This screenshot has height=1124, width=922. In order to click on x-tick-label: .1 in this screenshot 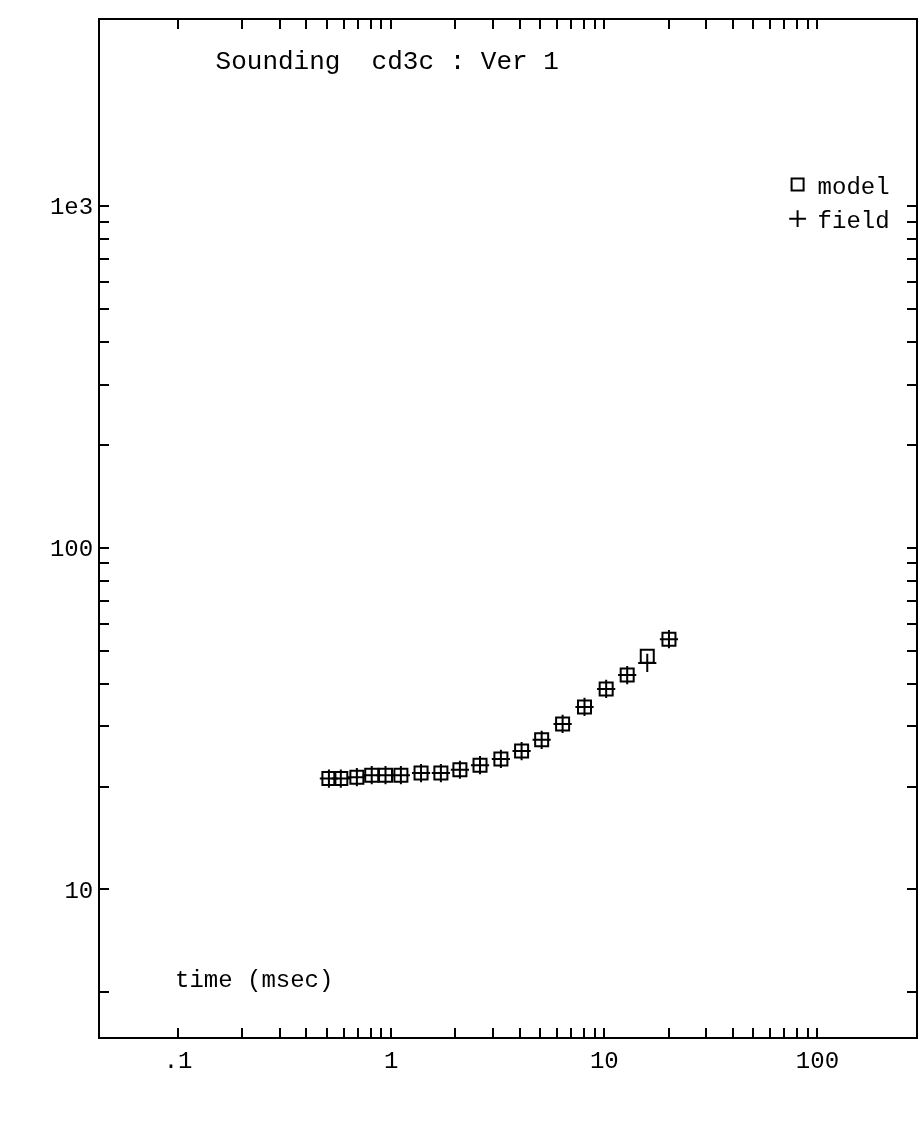, I will do `click(178, 1061)`.